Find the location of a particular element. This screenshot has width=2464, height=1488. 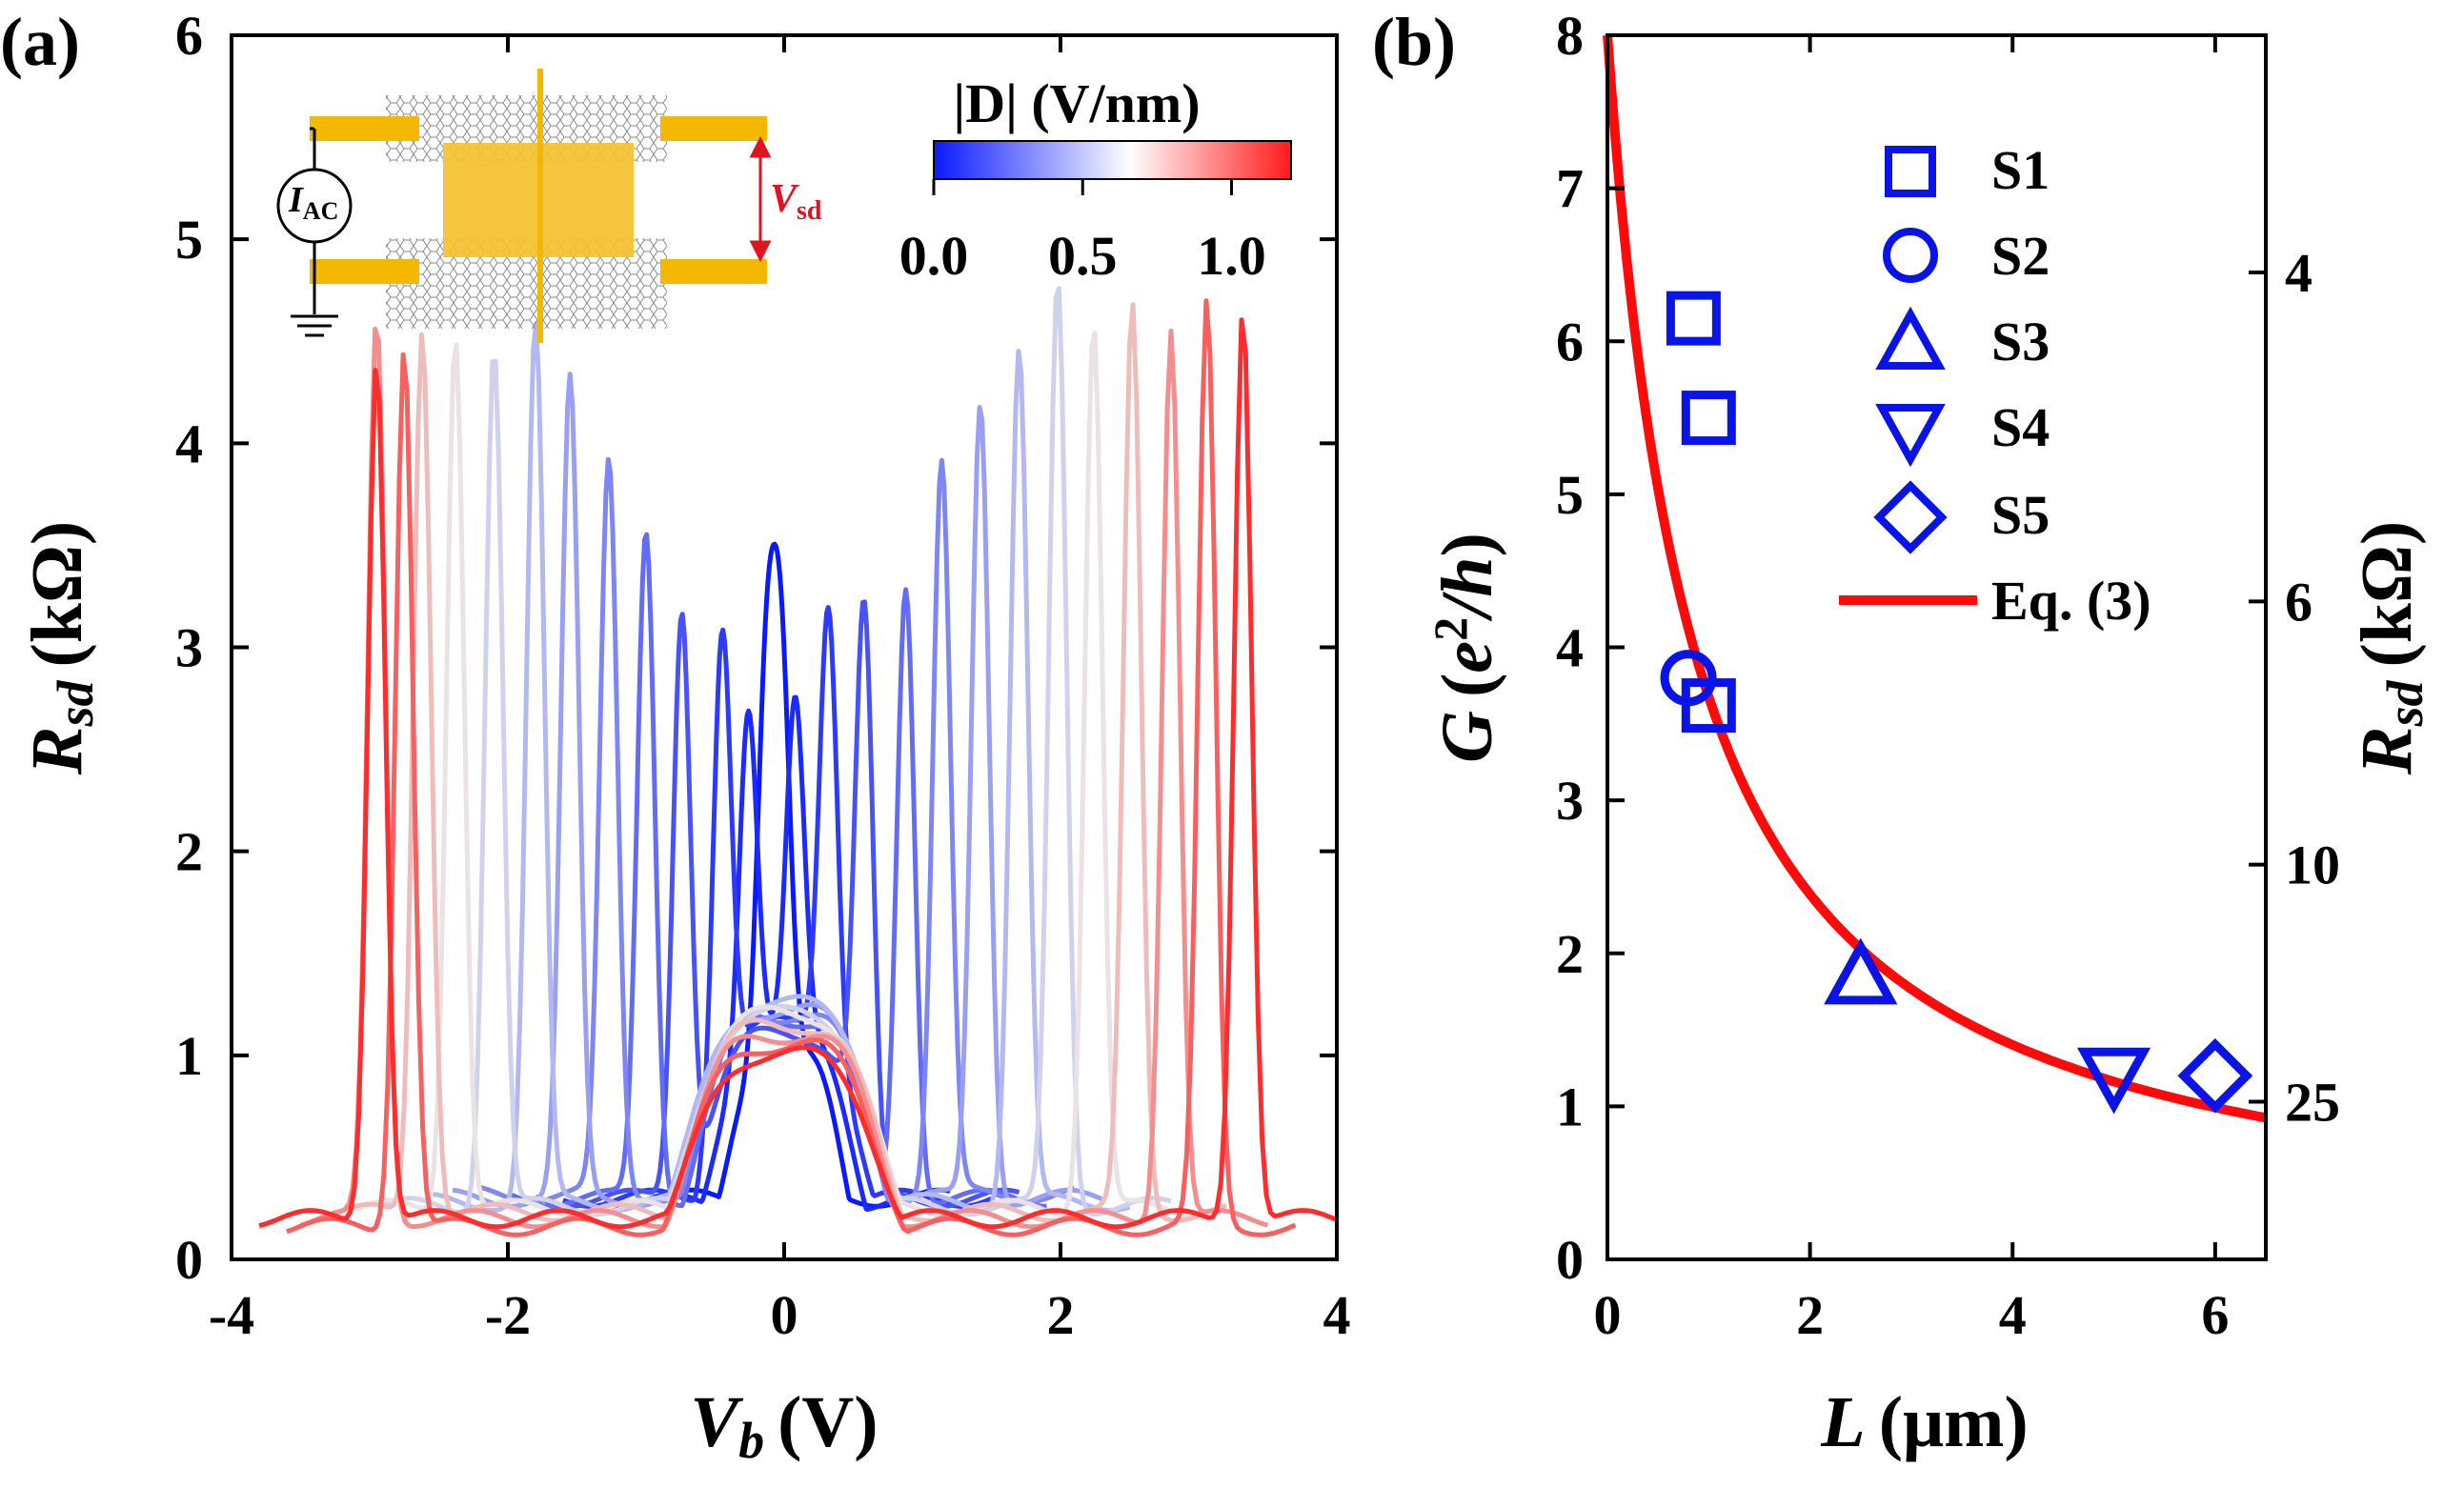

legend-s2-marker is located at coordinates (1911, 256).